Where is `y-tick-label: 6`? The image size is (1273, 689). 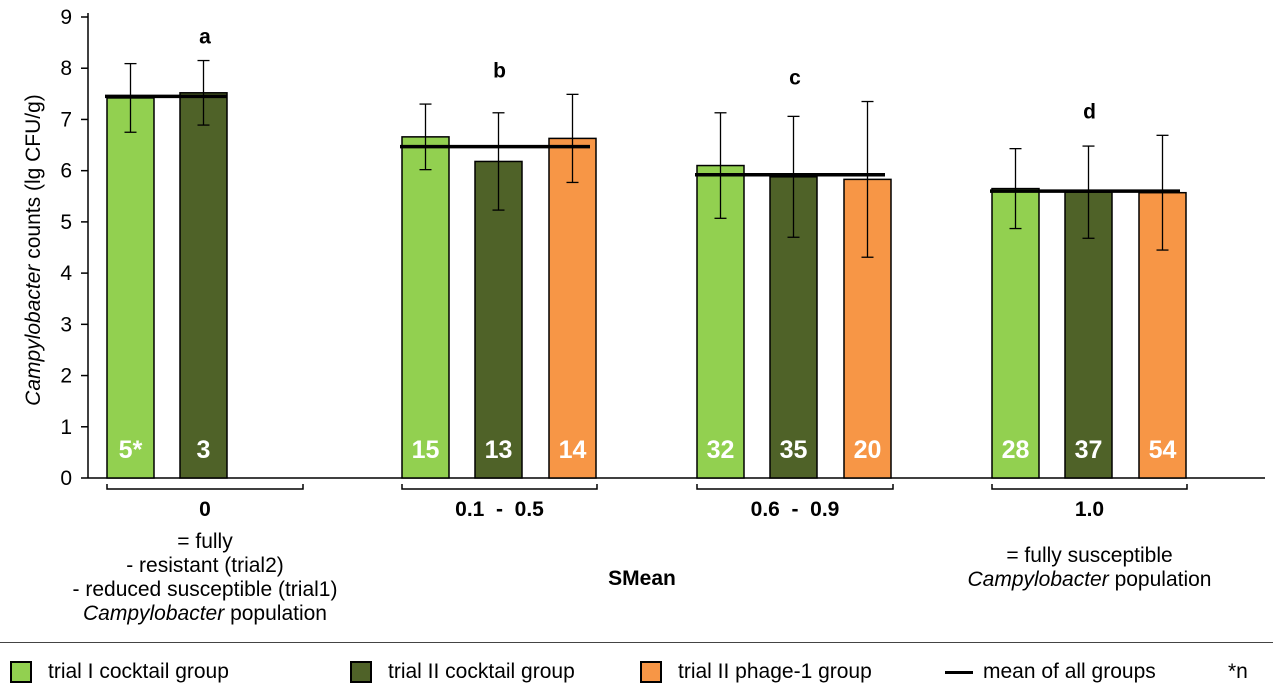
y-tick-label: 6 is located at coordinates (66, 171).